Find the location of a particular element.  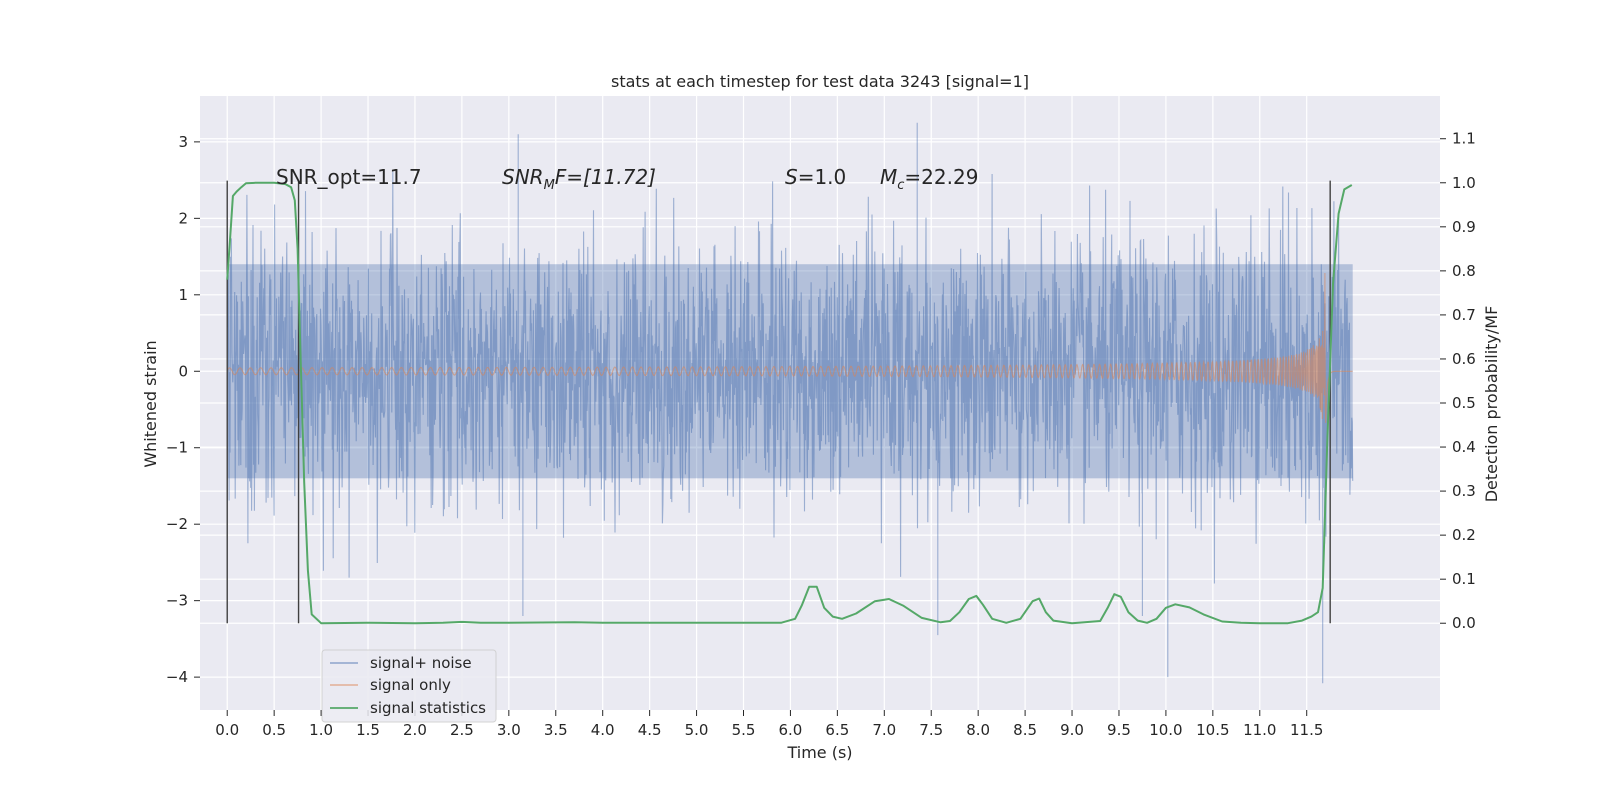

x-tick-label: 9.0 is located at coordinates (1072, 730).